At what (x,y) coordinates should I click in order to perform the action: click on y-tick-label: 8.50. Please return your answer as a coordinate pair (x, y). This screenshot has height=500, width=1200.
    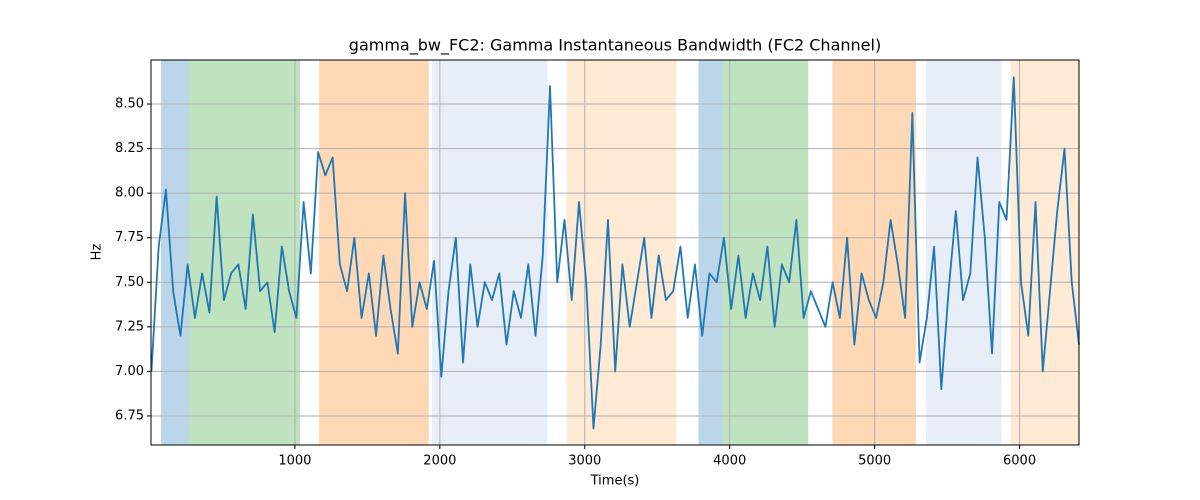
    Looking at the image, I should click on (129, 104).